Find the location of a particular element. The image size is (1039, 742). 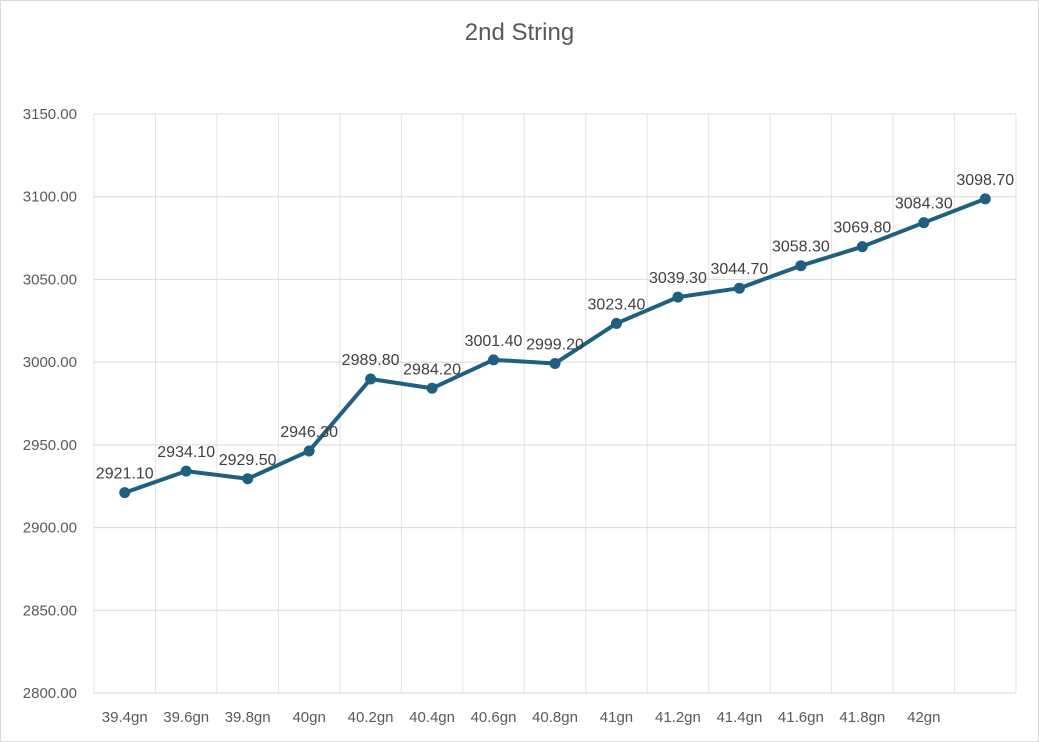

data-label: 3084.30 is located at coordinates (924, 204).